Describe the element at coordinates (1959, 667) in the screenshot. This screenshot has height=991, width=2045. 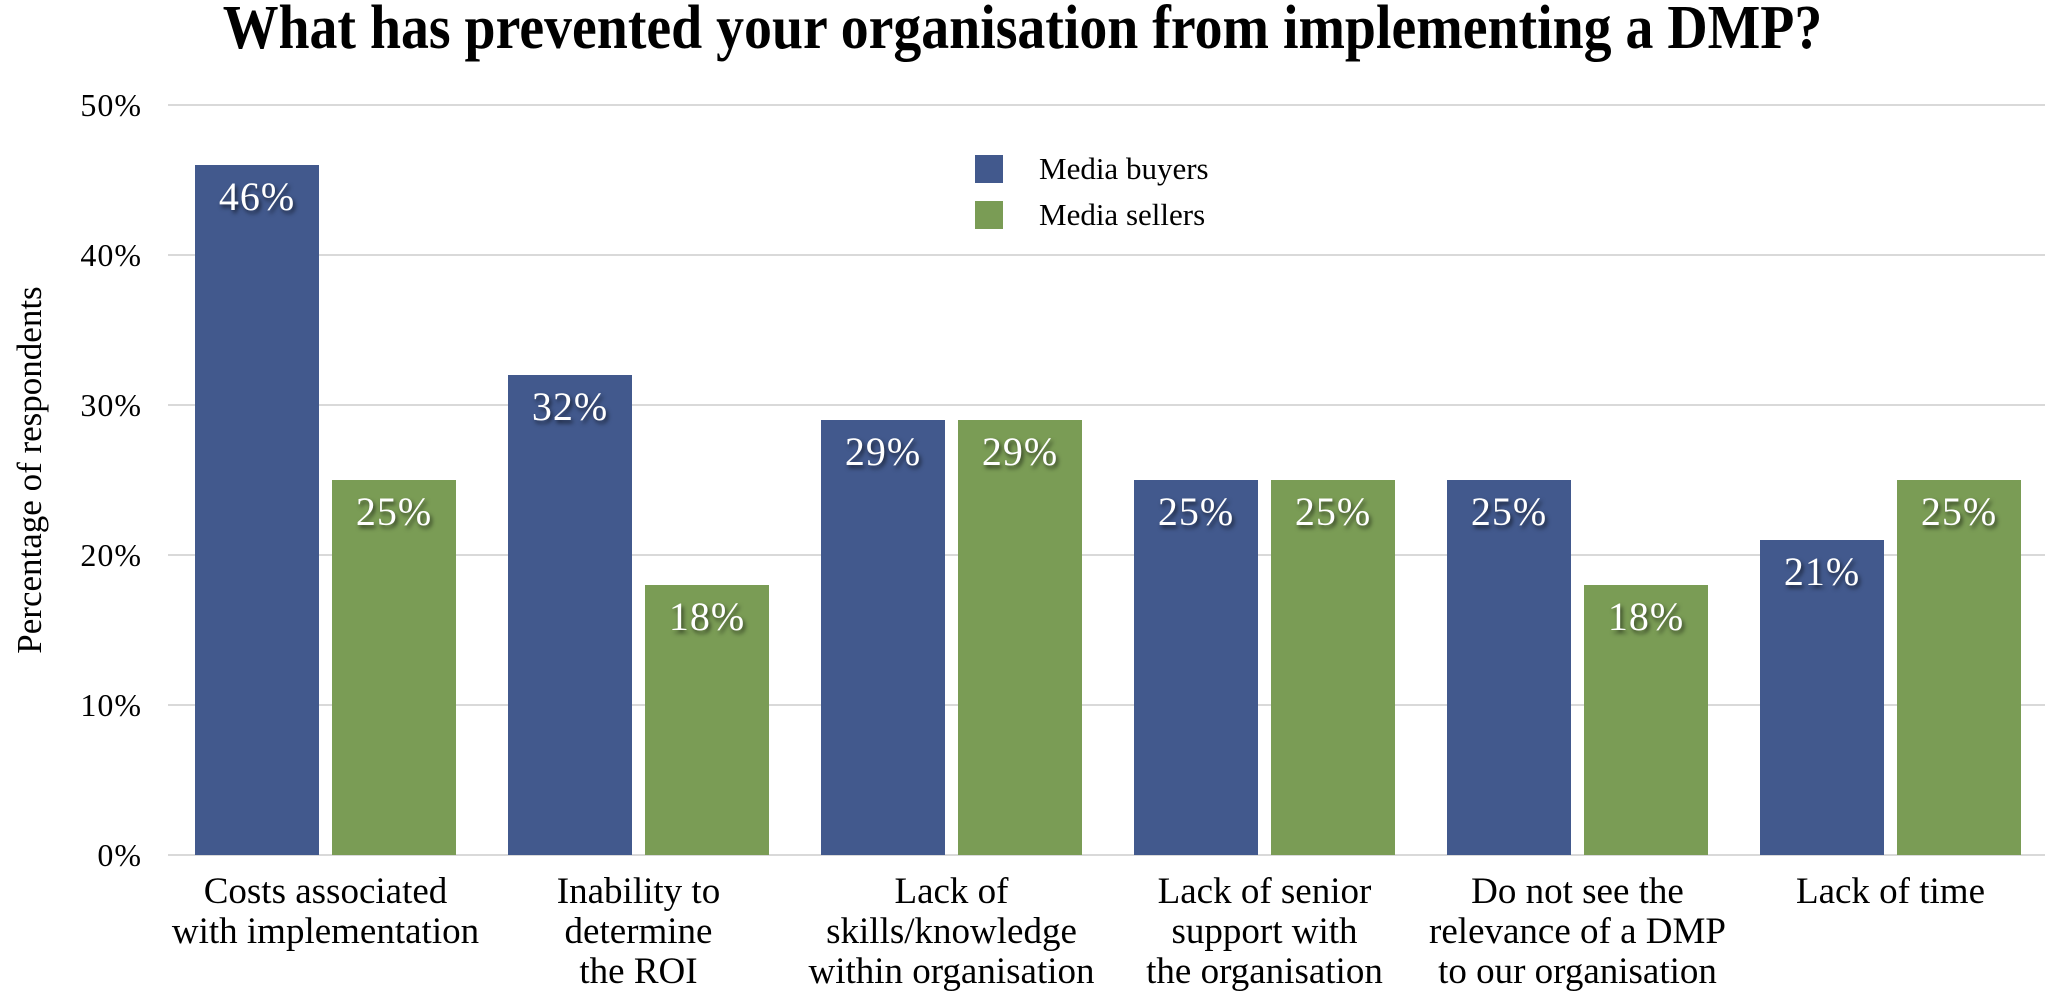
I see `bar-media-sellers-group6: 25%` at that location.